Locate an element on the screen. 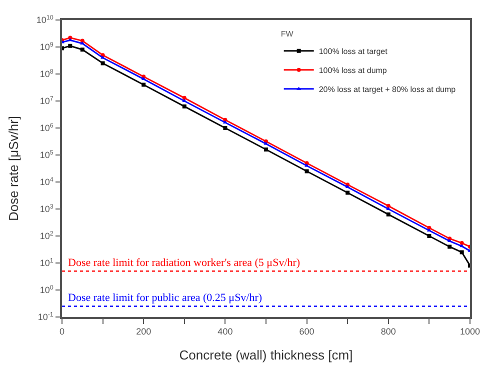  y-tick-label: 10$^{6}$ is located at coordinates (47, 128).